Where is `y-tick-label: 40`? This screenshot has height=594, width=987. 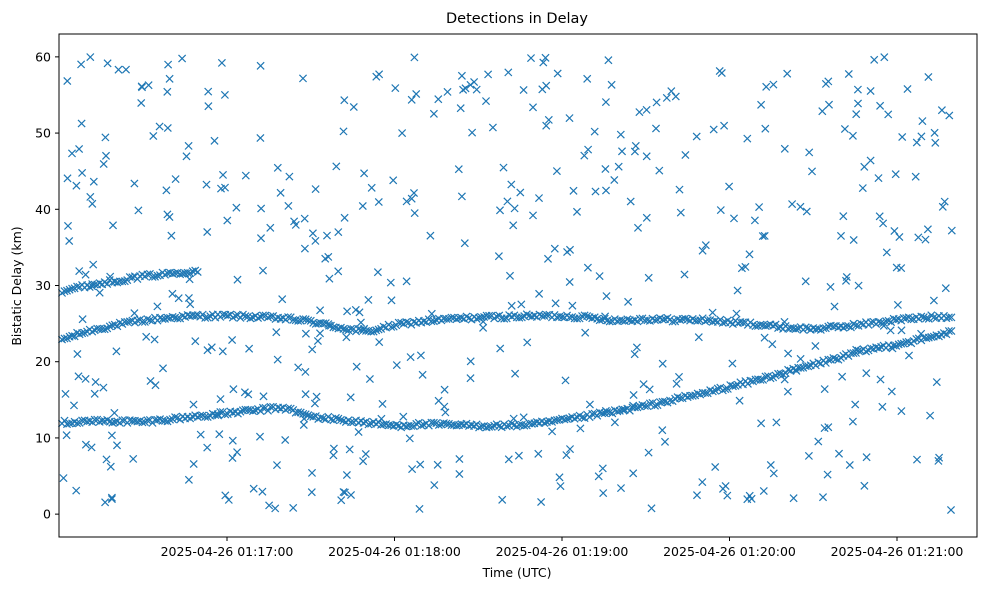 y-tick-label: 40 is located at coordinates (43, 209).